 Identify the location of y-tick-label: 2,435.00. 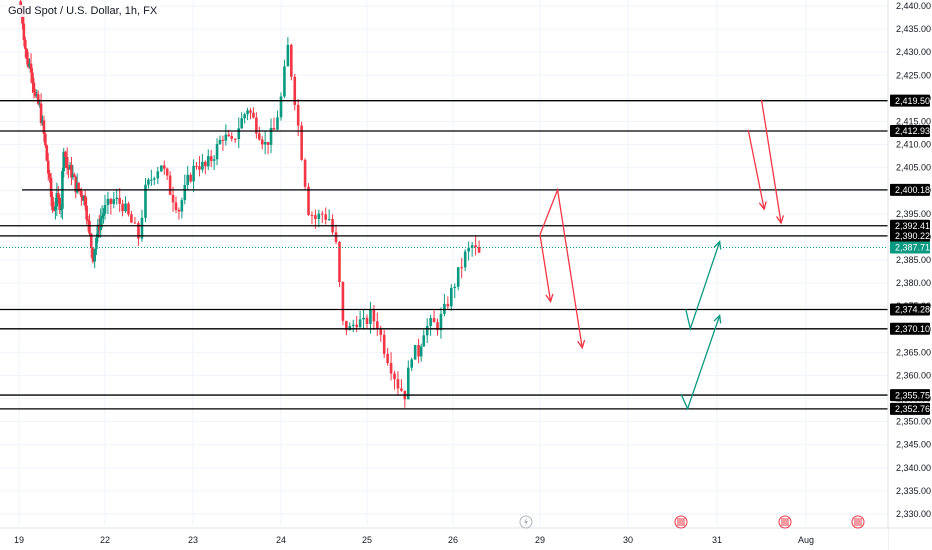
(913, 29).